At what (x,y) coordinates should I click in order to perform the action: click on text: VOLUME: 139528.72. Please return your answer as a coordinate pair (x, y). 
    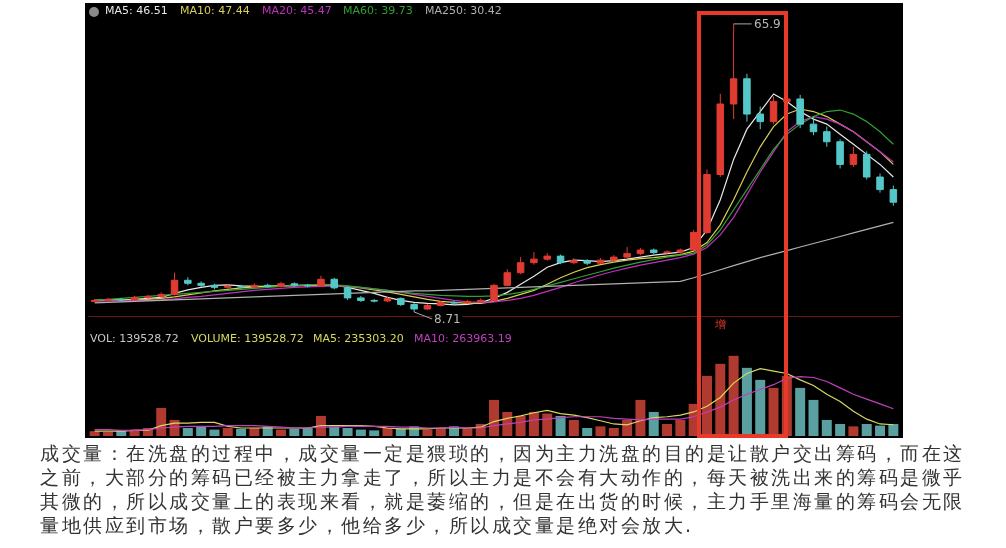
    Looking at the image, I should click on (247, 338).